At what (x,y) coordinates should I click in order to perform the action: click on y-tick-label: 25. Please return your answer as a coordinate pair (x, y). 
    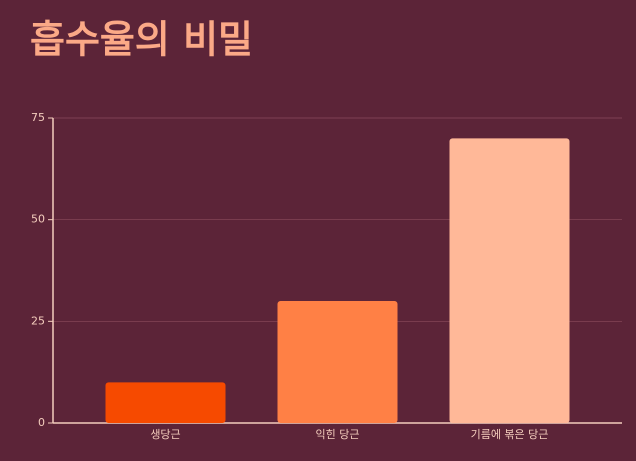
    Looking at the image, I should click on (38, 320).